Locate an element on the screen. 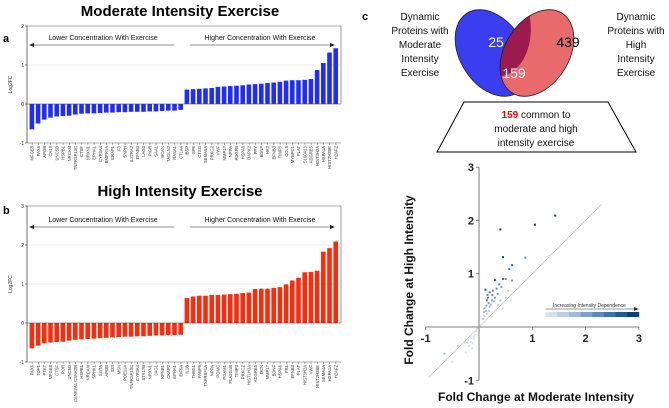 Image resolution: width=669 pixels, height=408 pixels. venn-label-line: Dynamic is located at coordinates (636, 17).